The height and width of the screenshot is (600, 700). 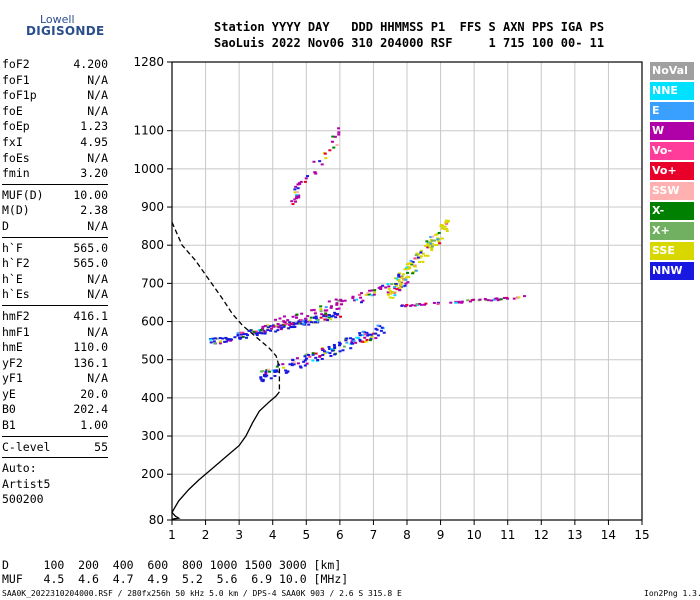 What do you see at coordinates (672, 231) in the screenshot?
I see `legend-item: X+` at bounding box center [672, 231].